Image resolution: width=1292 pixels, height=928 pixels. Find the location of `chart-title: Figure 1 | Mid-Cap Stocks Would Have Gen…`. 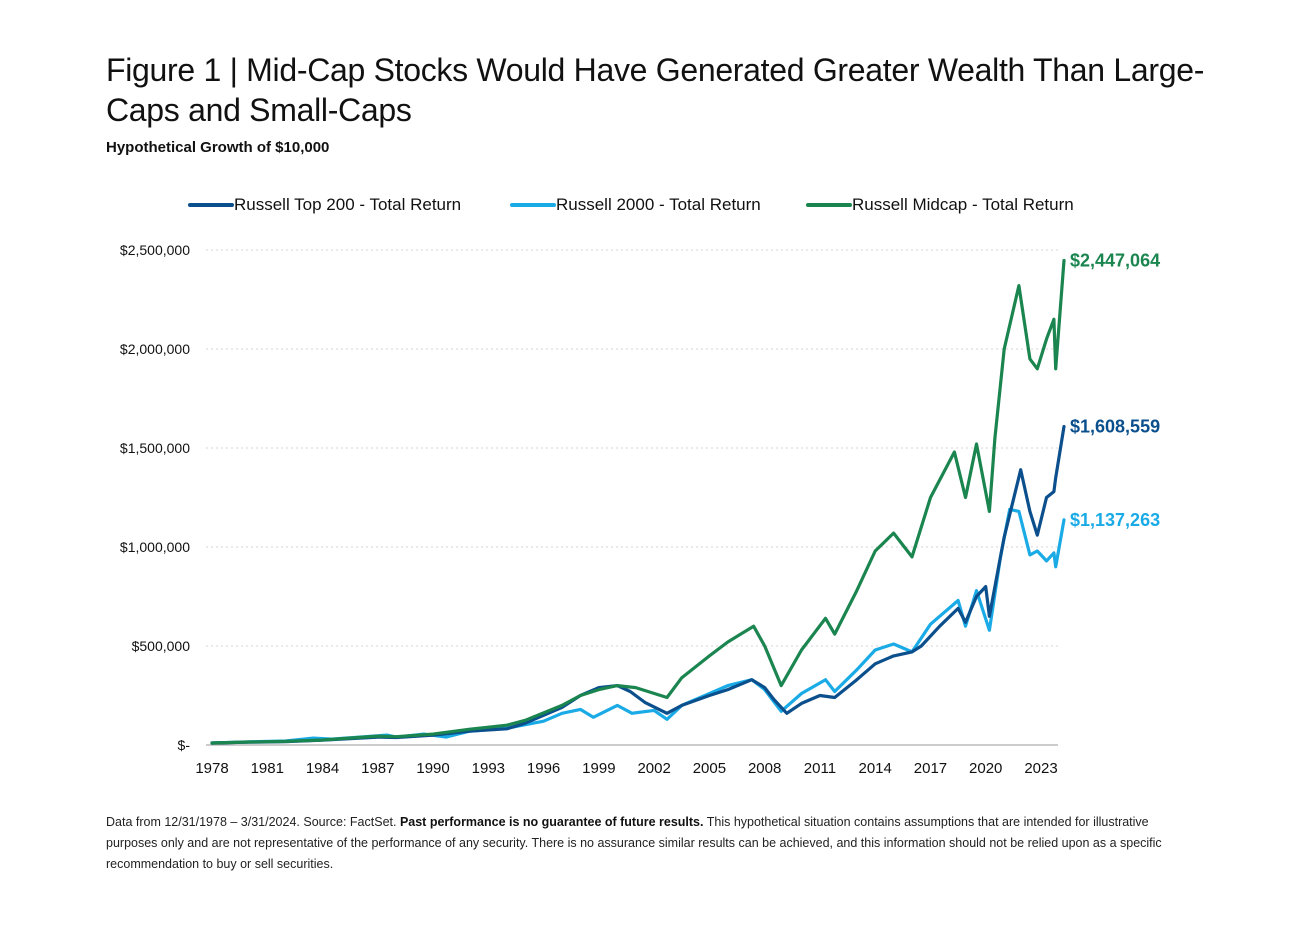

chart-title: Figure 1 | Mid-Cap Stocks Would Have Gen… is located at coordinates (655, 90).